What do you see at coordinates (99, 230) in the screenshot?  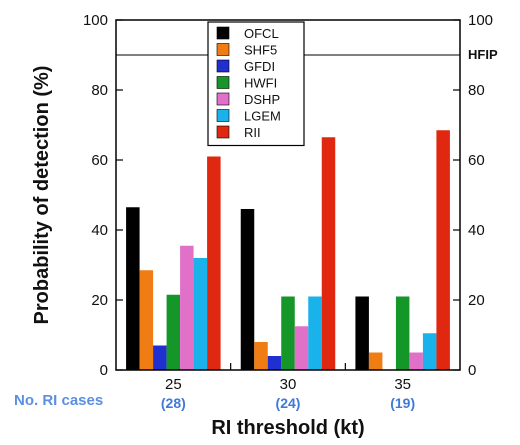 I see `y-tick-label-left: 40` at bounding box center [99, 230].